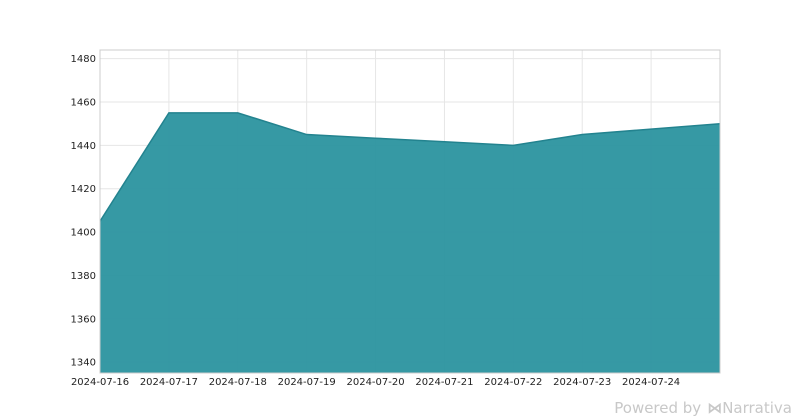 This screenshot has height=420, width=800. What do you see at coordinates (100, 382) in the screenshot?
I see `x-tick-label: 2024-07-16` at bounding box center [100, 382].